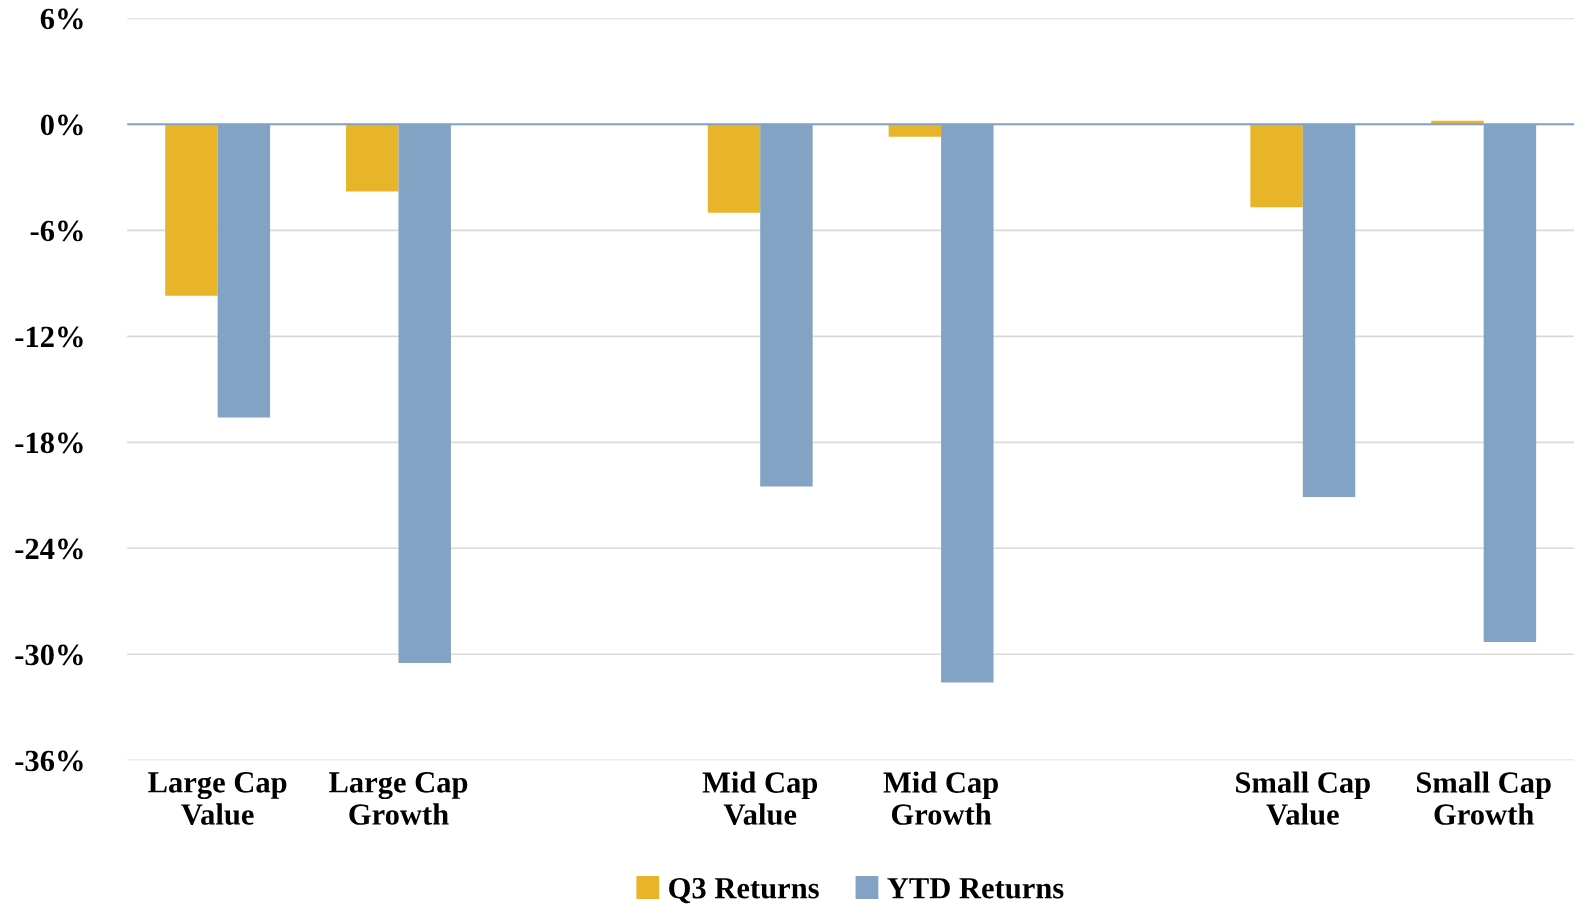  What do you see at coordinates (56, 231) in the screenshot?
I see `y-tick-label: -6%` at bounding box center [56, 231].